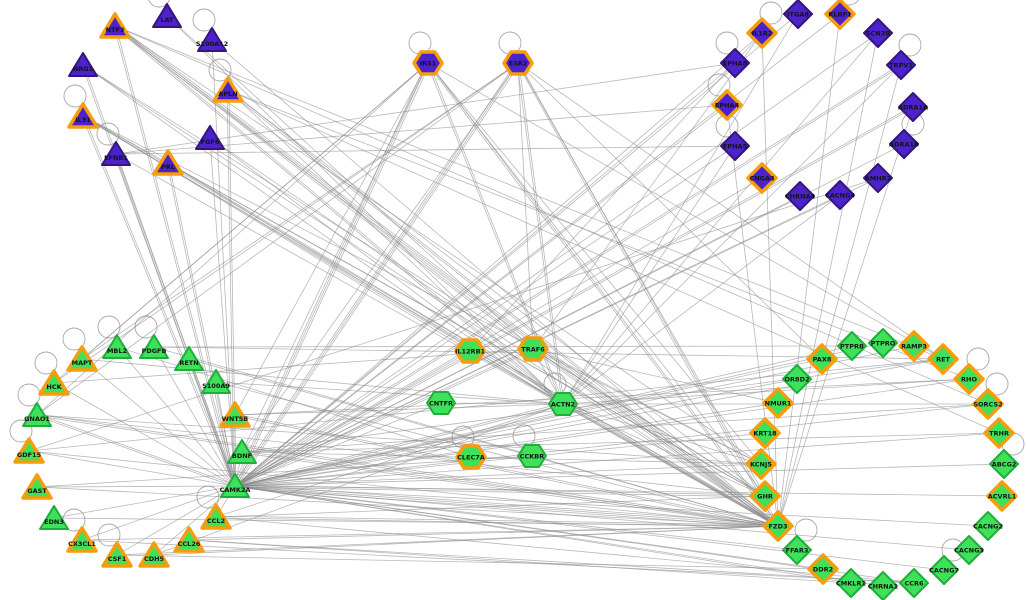  Describe the element at coordinates (778, 403) in the screenshot. I see `node-nmur1: NMUR1` at that location.